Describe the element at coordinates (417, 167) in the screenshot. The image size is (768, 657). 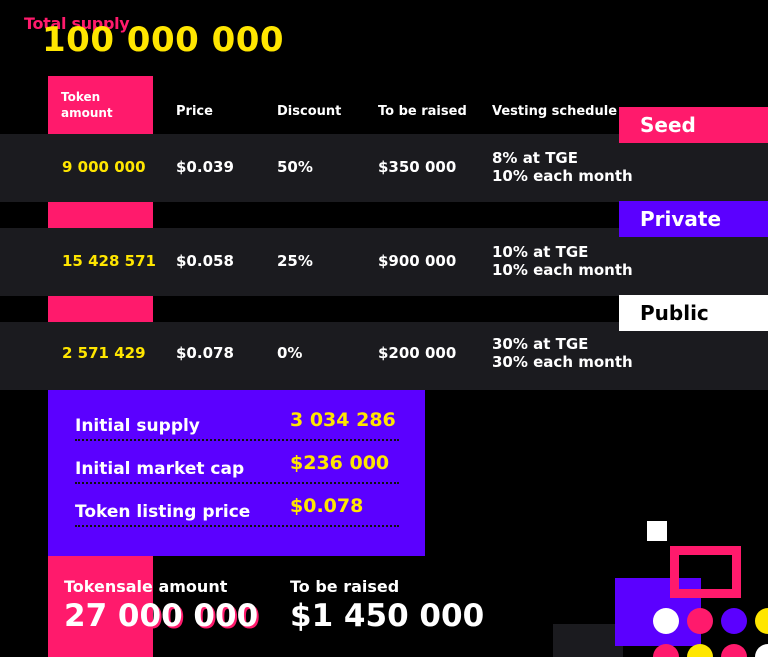
I see `seed-raised: $350 000` at that location.